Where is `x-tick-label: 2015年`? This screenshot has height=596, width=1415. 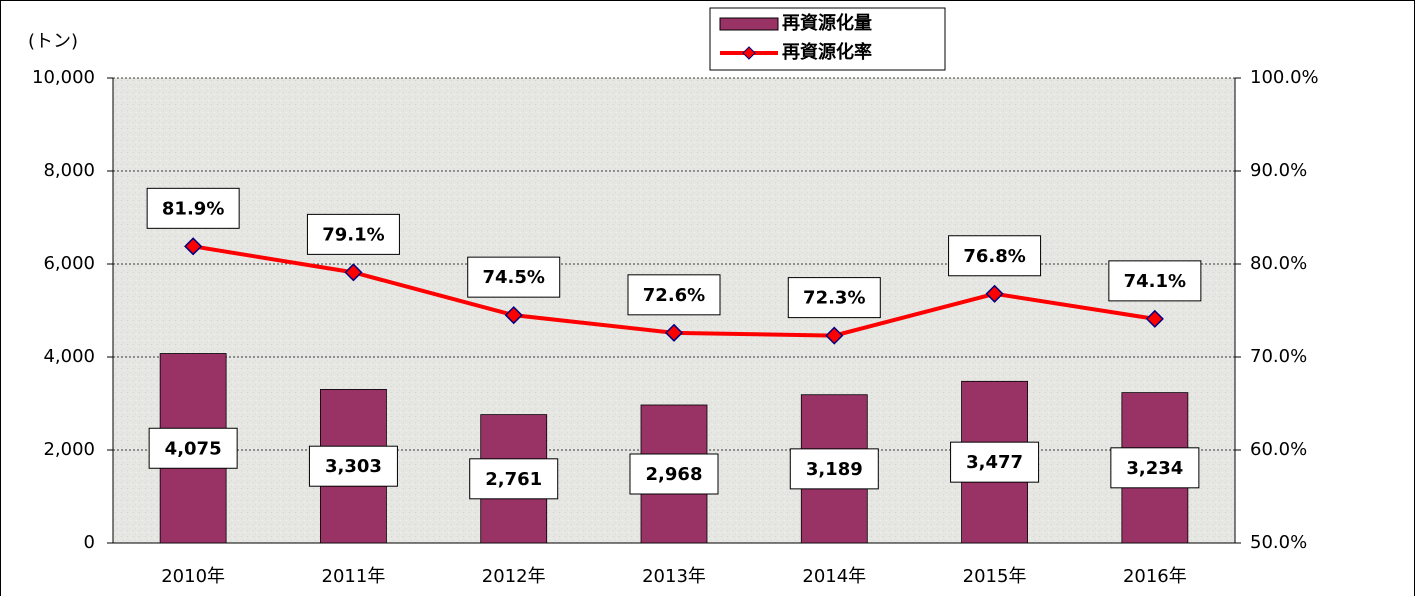 x-tick-label: 2015年 is located at coordinates (995, 576).